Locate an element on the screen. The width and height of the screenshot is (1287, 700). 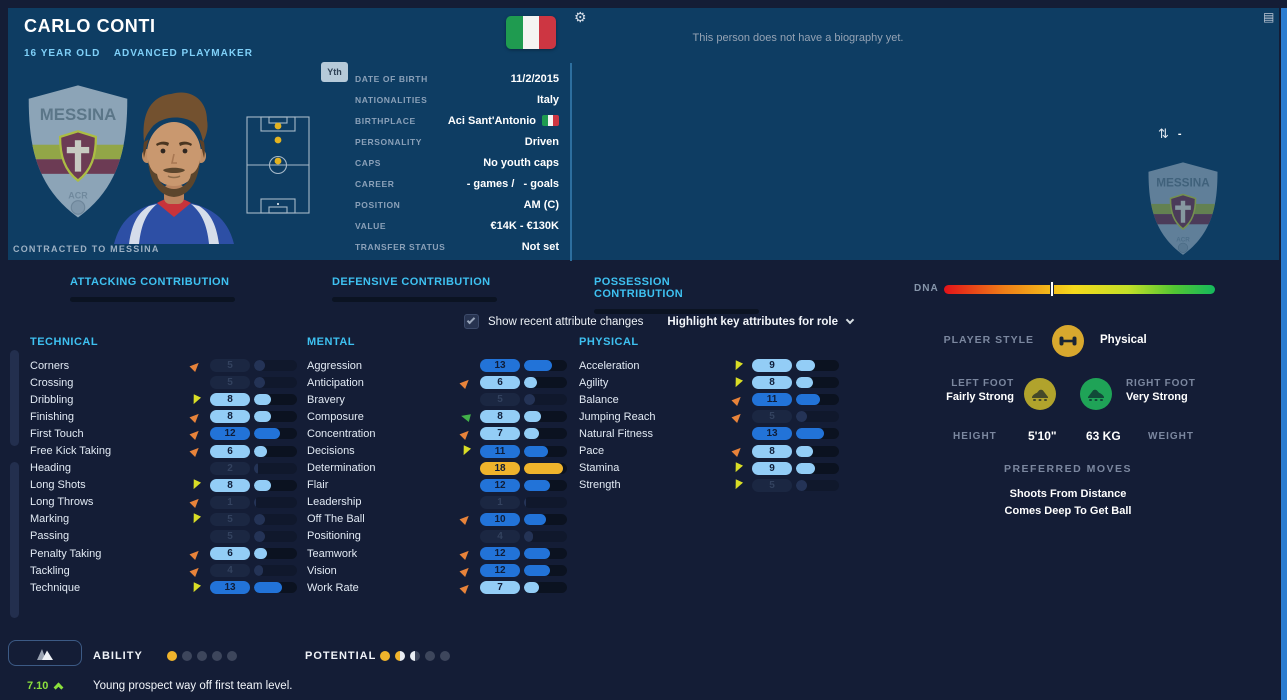
attribute-name: Passing is located at coordinates (50, 536).